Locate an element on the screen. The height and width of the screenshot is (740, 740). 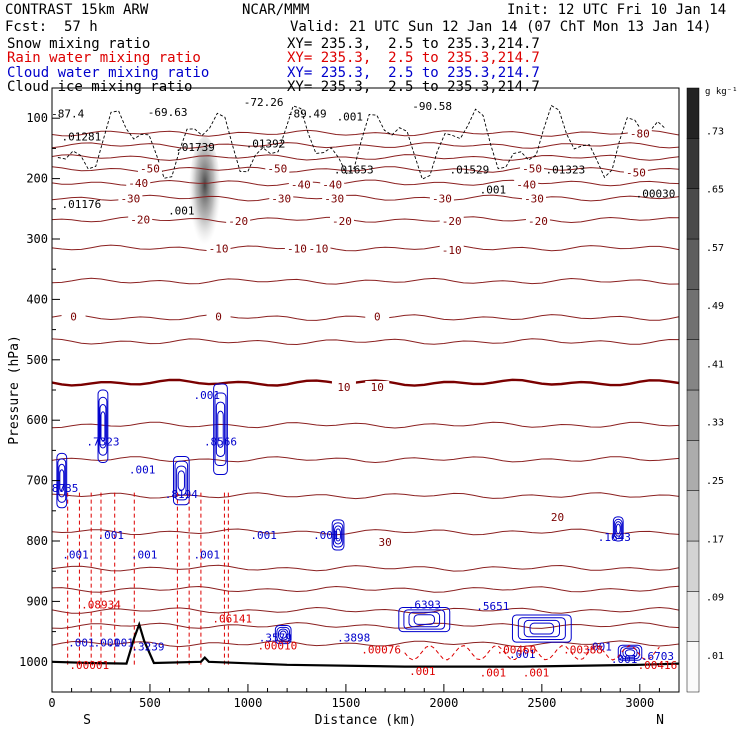
x-tick-label: 3000 is located at coordinates (639, 703).